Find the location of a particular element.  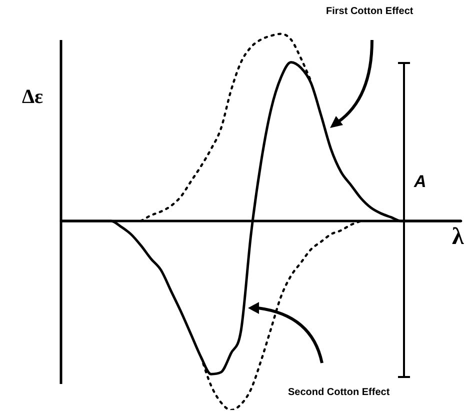

text: First Cotton Effect is located at coordinates (370, 11).